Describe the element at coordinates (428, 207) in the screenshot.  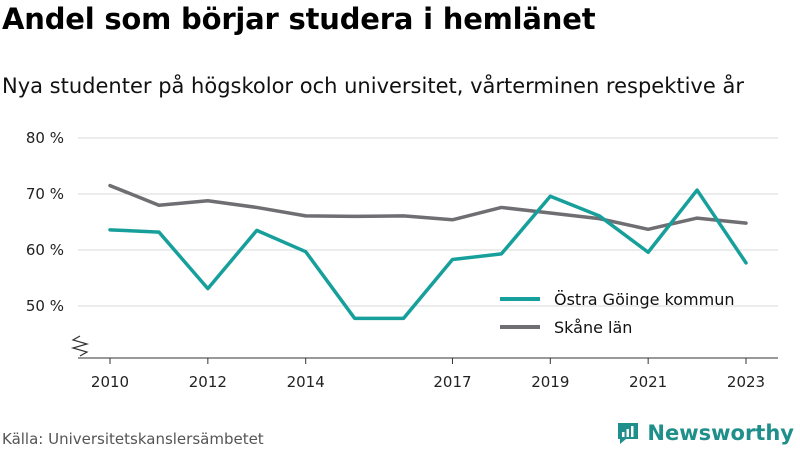
I see `series-line` at that location.